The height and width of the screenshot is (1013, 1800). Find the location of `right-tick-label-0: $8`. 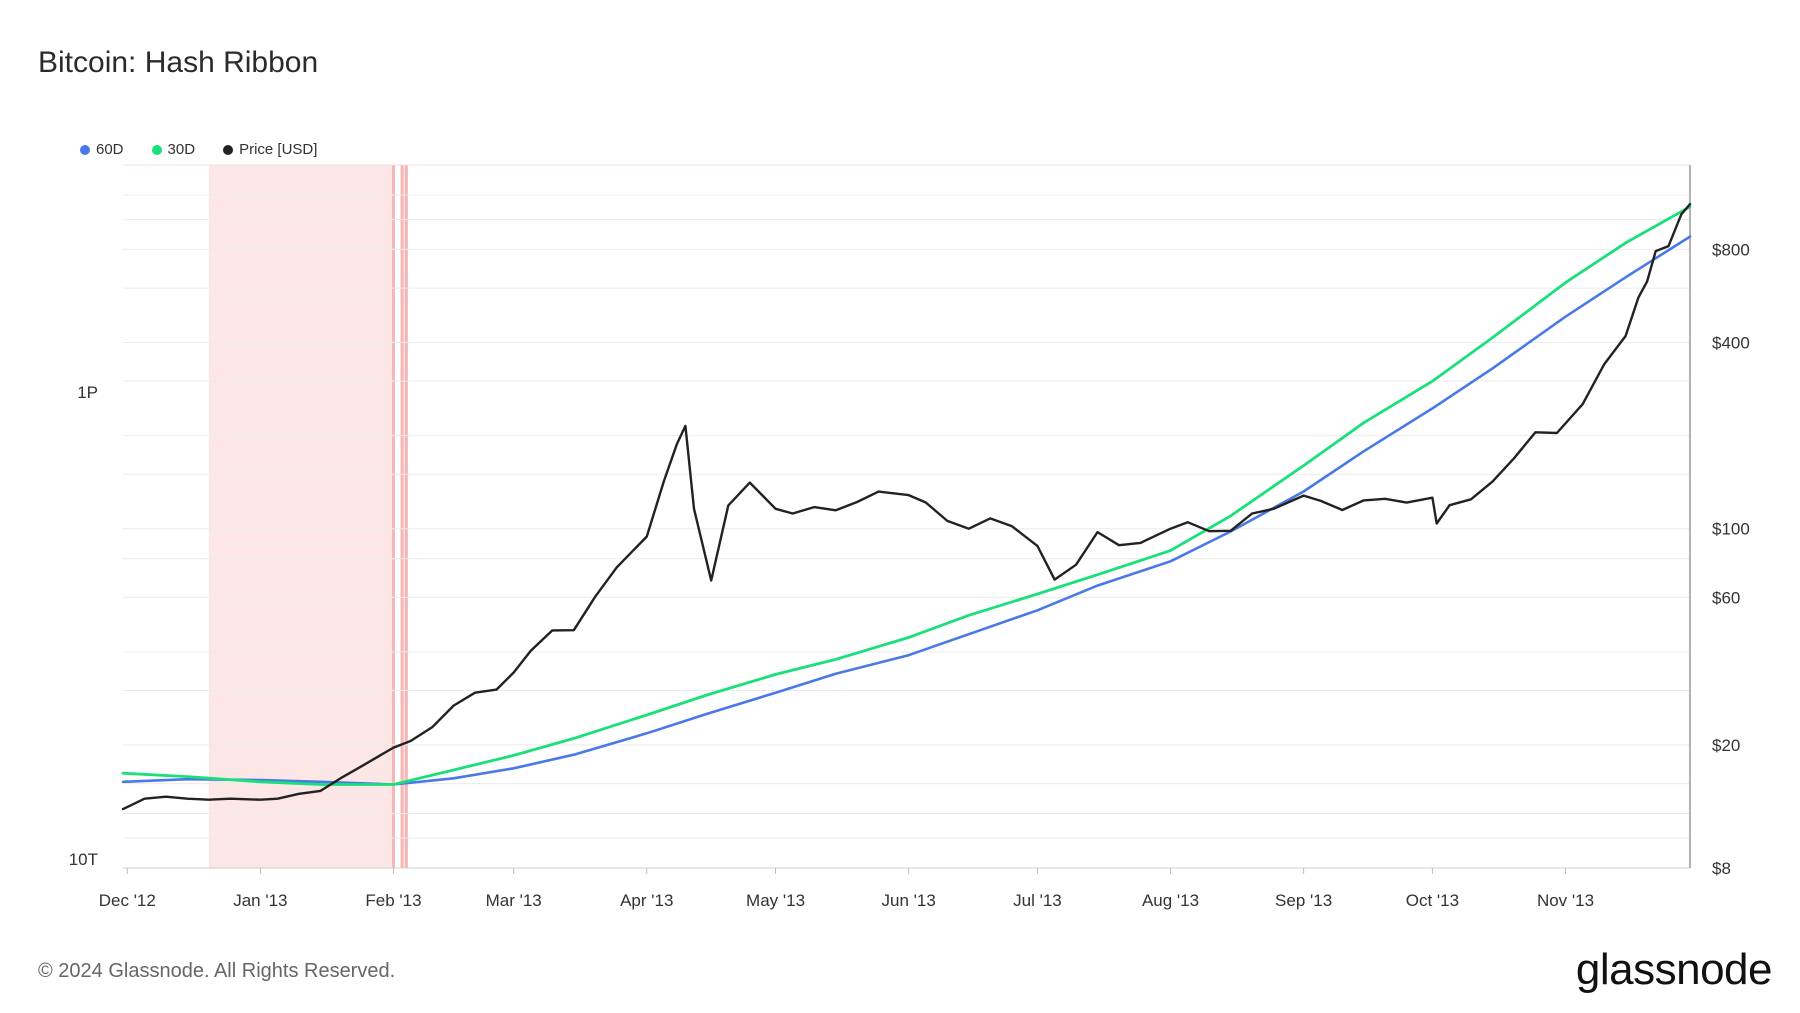

right-tick-label-0: $8 is located at coordinates (1721, 868).